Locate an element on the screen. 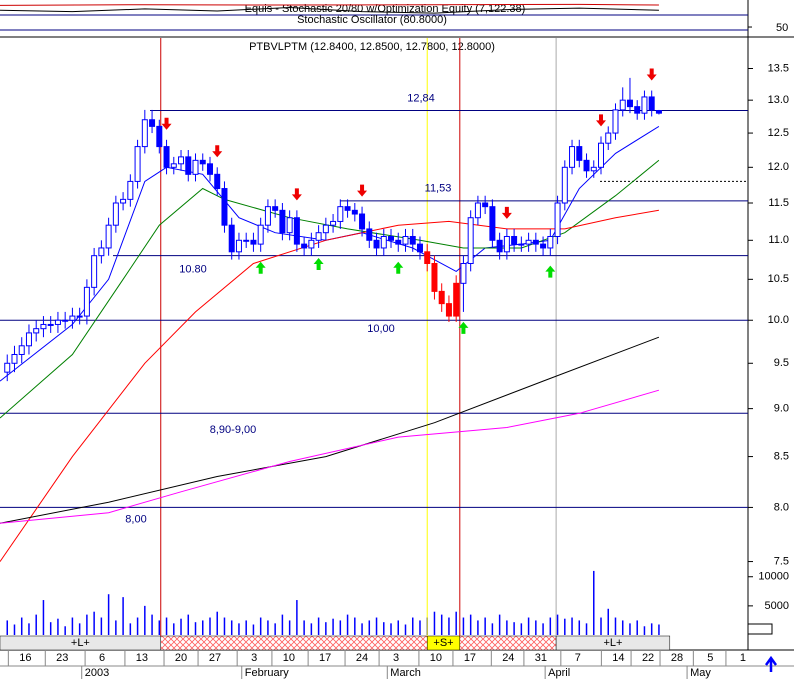 The width and height of the screenshot is (794, 679). y-tick-label: 11.0 is located at coordinates (778, 240).